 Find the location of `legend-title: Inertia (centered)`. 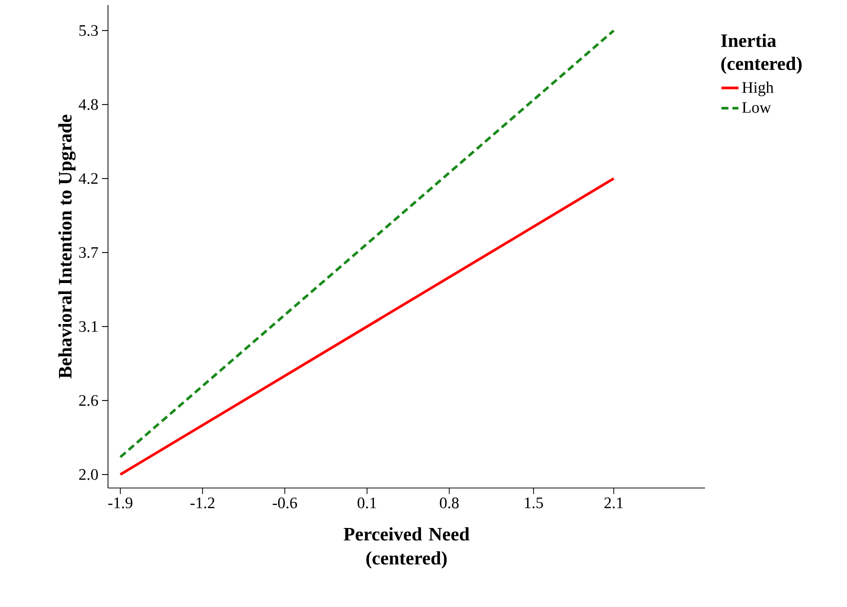

legend-title: Inertia (centered) is located at coordinates (761, 54).